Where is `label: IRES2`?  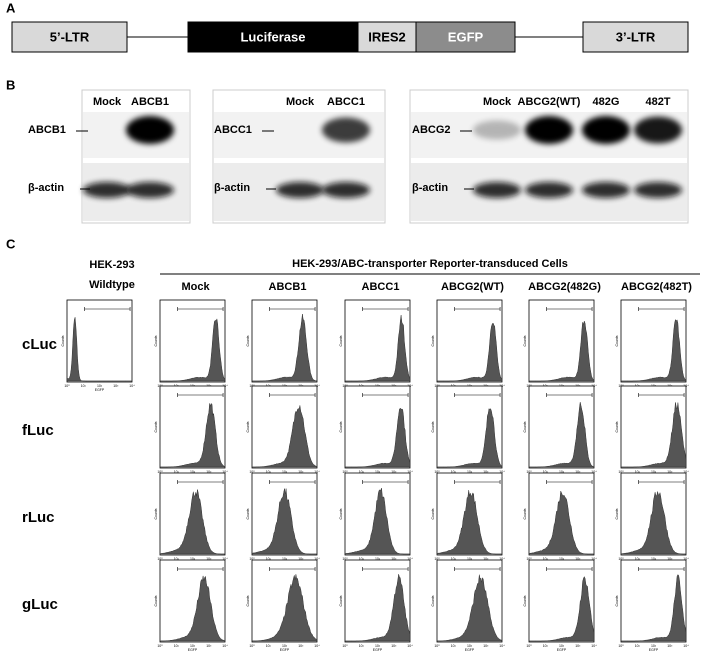 label: IRES2 is located at coordinates (387, 36).